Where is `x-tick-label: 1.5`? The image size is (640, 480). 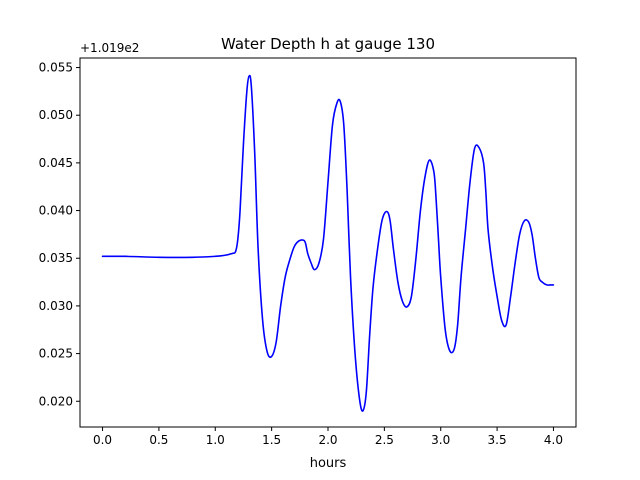 x-tick-label: 1.5 is located at coordinates (271, 440).